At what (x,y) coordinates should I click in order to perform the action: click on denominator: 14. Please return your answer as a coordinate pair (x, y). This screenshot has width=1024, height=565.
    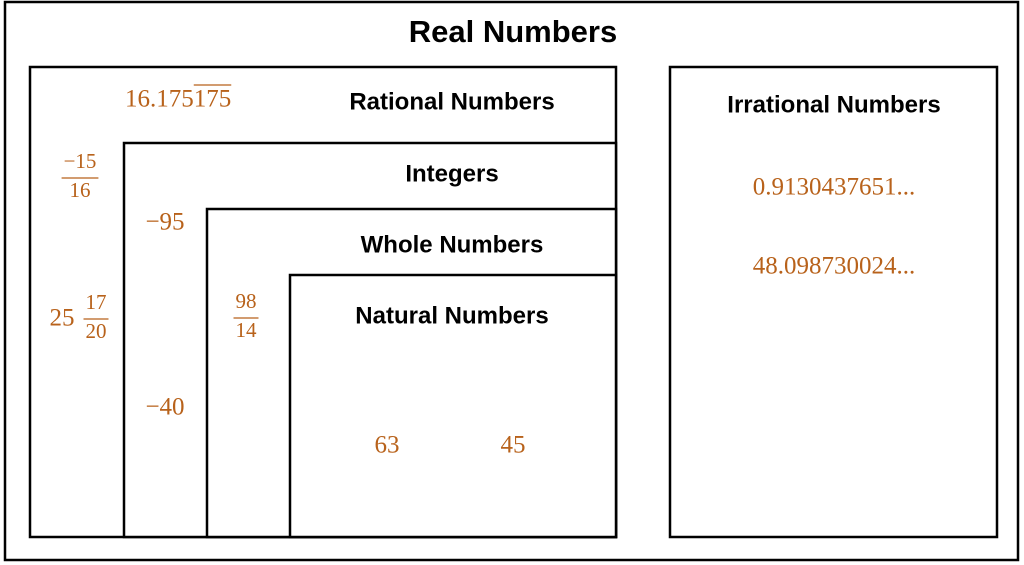
    Looking at the image, I should click on (247, 330).